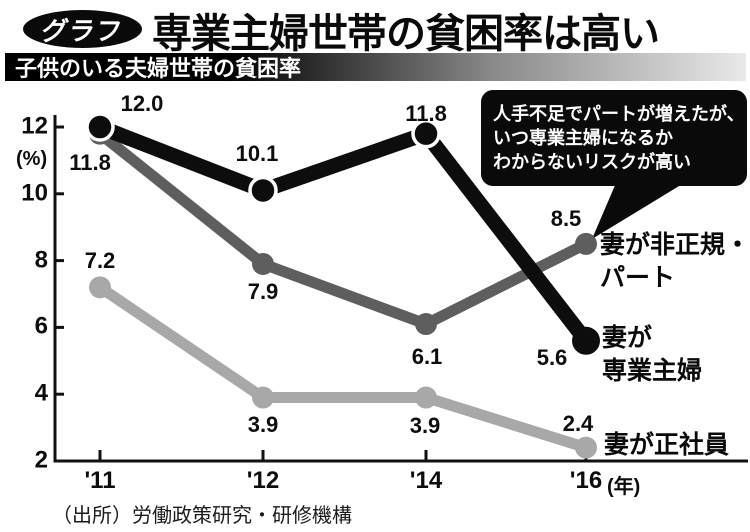  What do you see at coordinates (406, 34) in the screenshot?
I see `page-title: 専業主婦世帯の貧困率は高い` at bounding box center [406, 34].